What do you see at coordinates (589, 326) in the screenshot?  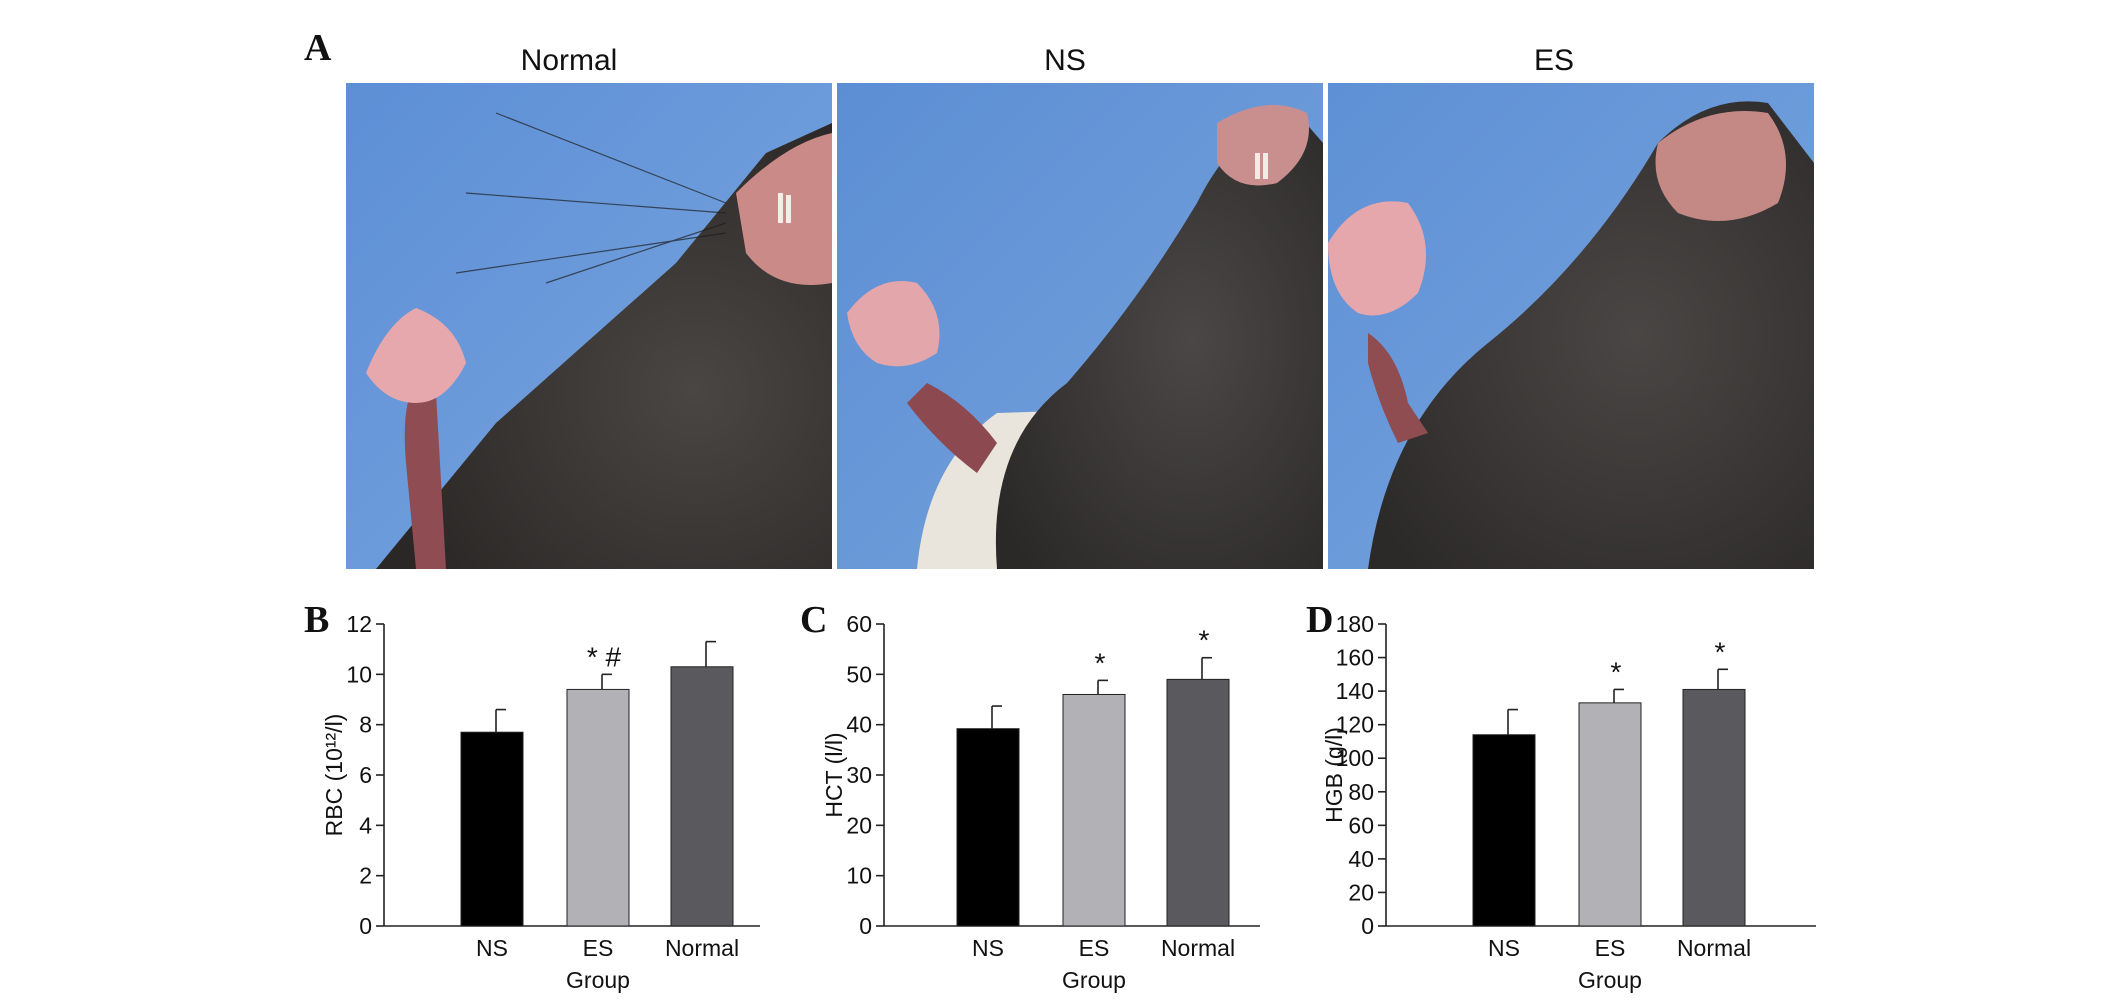 I see `rat-photo-normal` at bounding box center [589, 326].